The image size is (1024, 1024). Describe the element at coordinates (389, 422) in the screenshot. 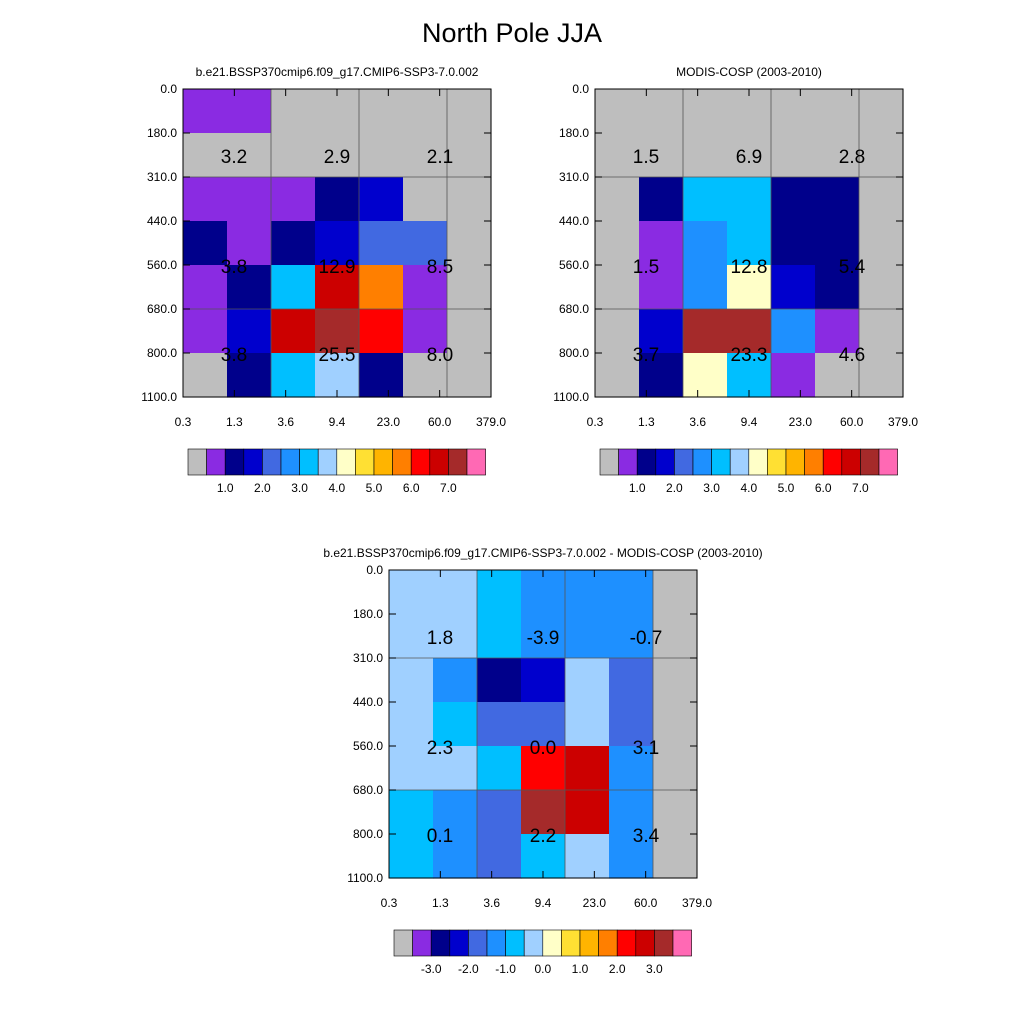

I see `x-tick-label: 23.0` at that location.